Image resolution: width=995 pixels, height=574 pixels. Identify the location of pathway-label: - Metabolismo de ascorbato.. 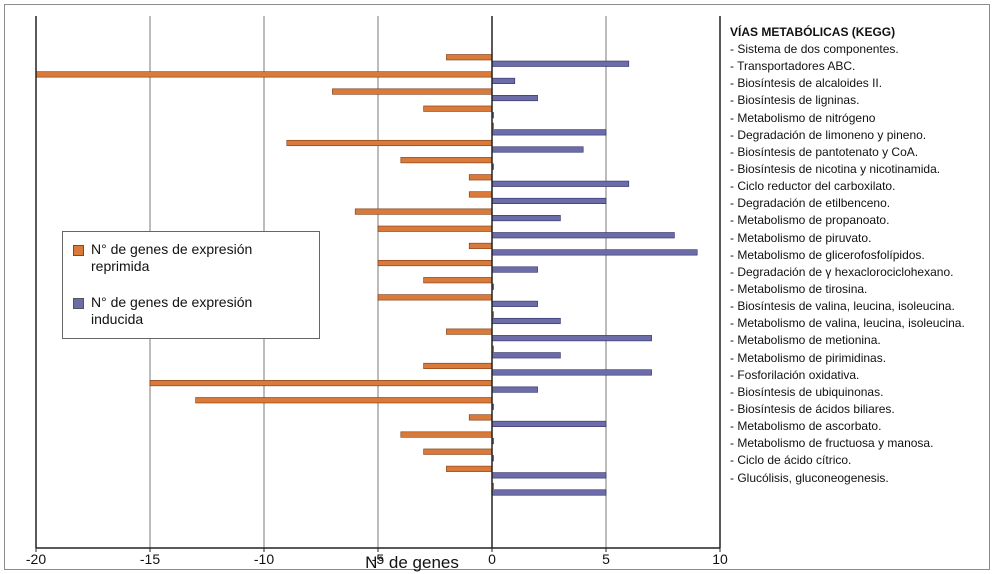
(806, 426).